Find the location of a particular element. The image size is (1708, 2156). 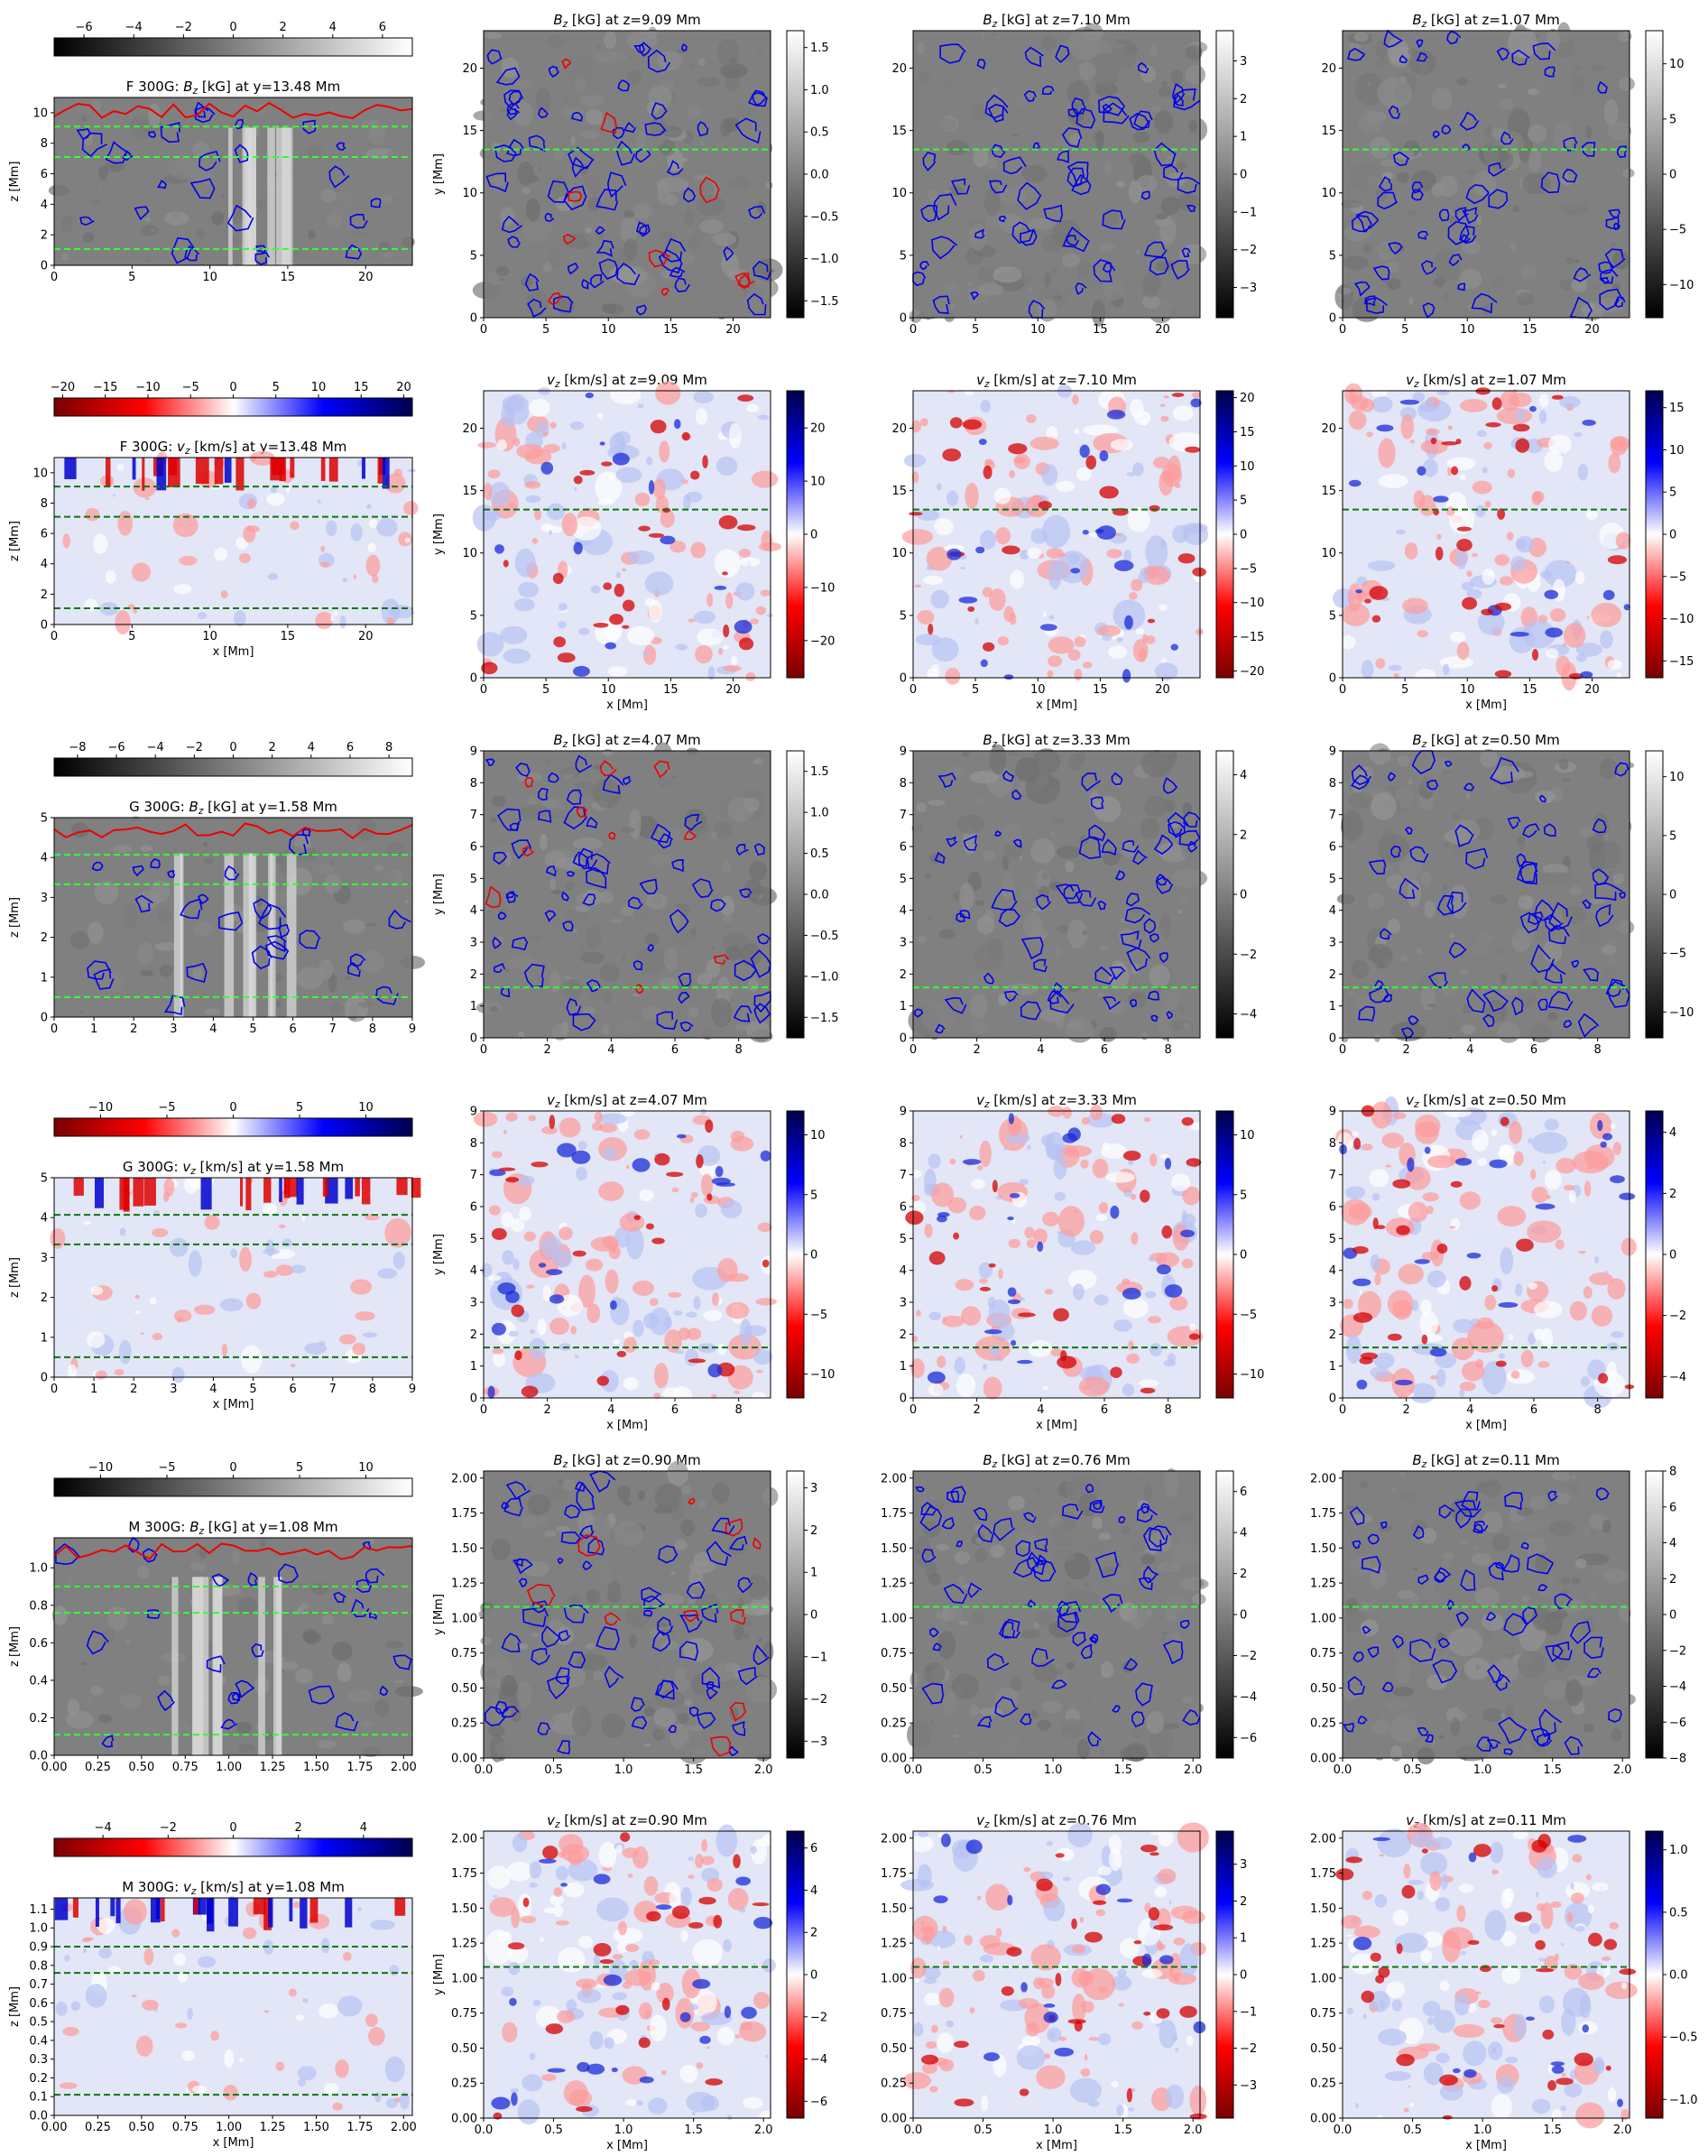

red-contour is located at coordinates (589, 1545).